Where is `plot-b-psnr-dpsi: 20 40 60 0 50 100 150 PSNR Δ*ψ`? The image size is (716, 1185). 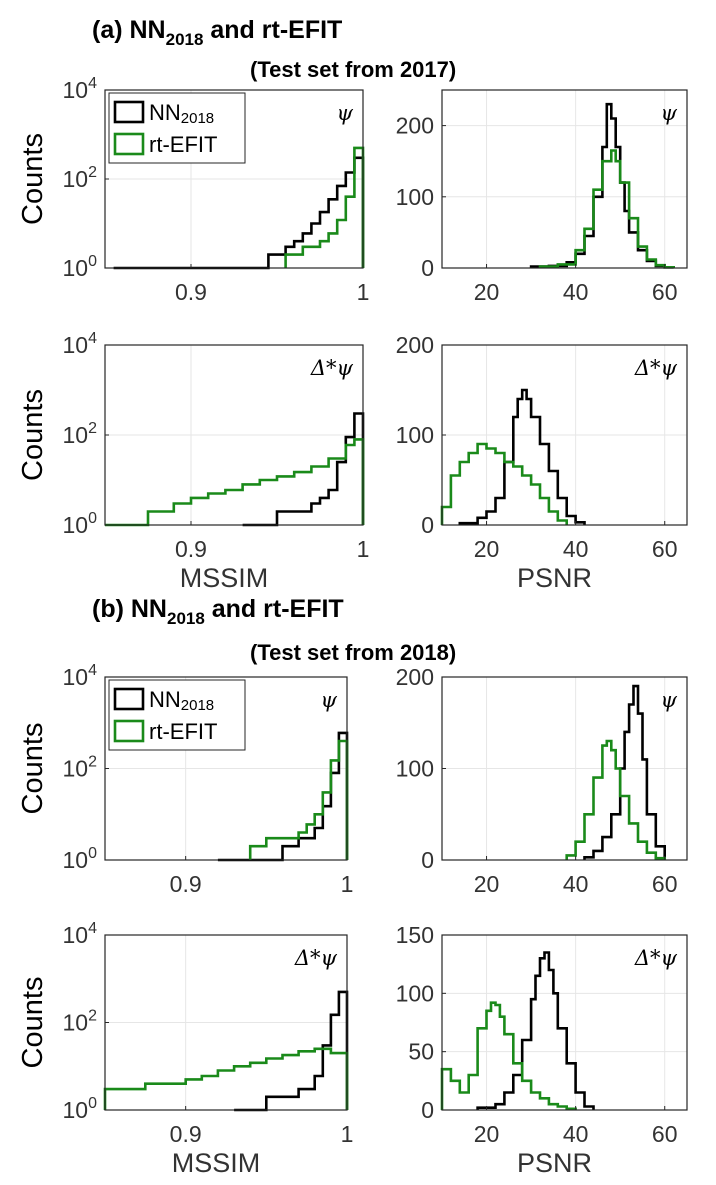
plot-b-psnr-dpsi: 20 40 60 0 50 100 150 PSNR Δ*ψ is located at coordinates (542, 1050).